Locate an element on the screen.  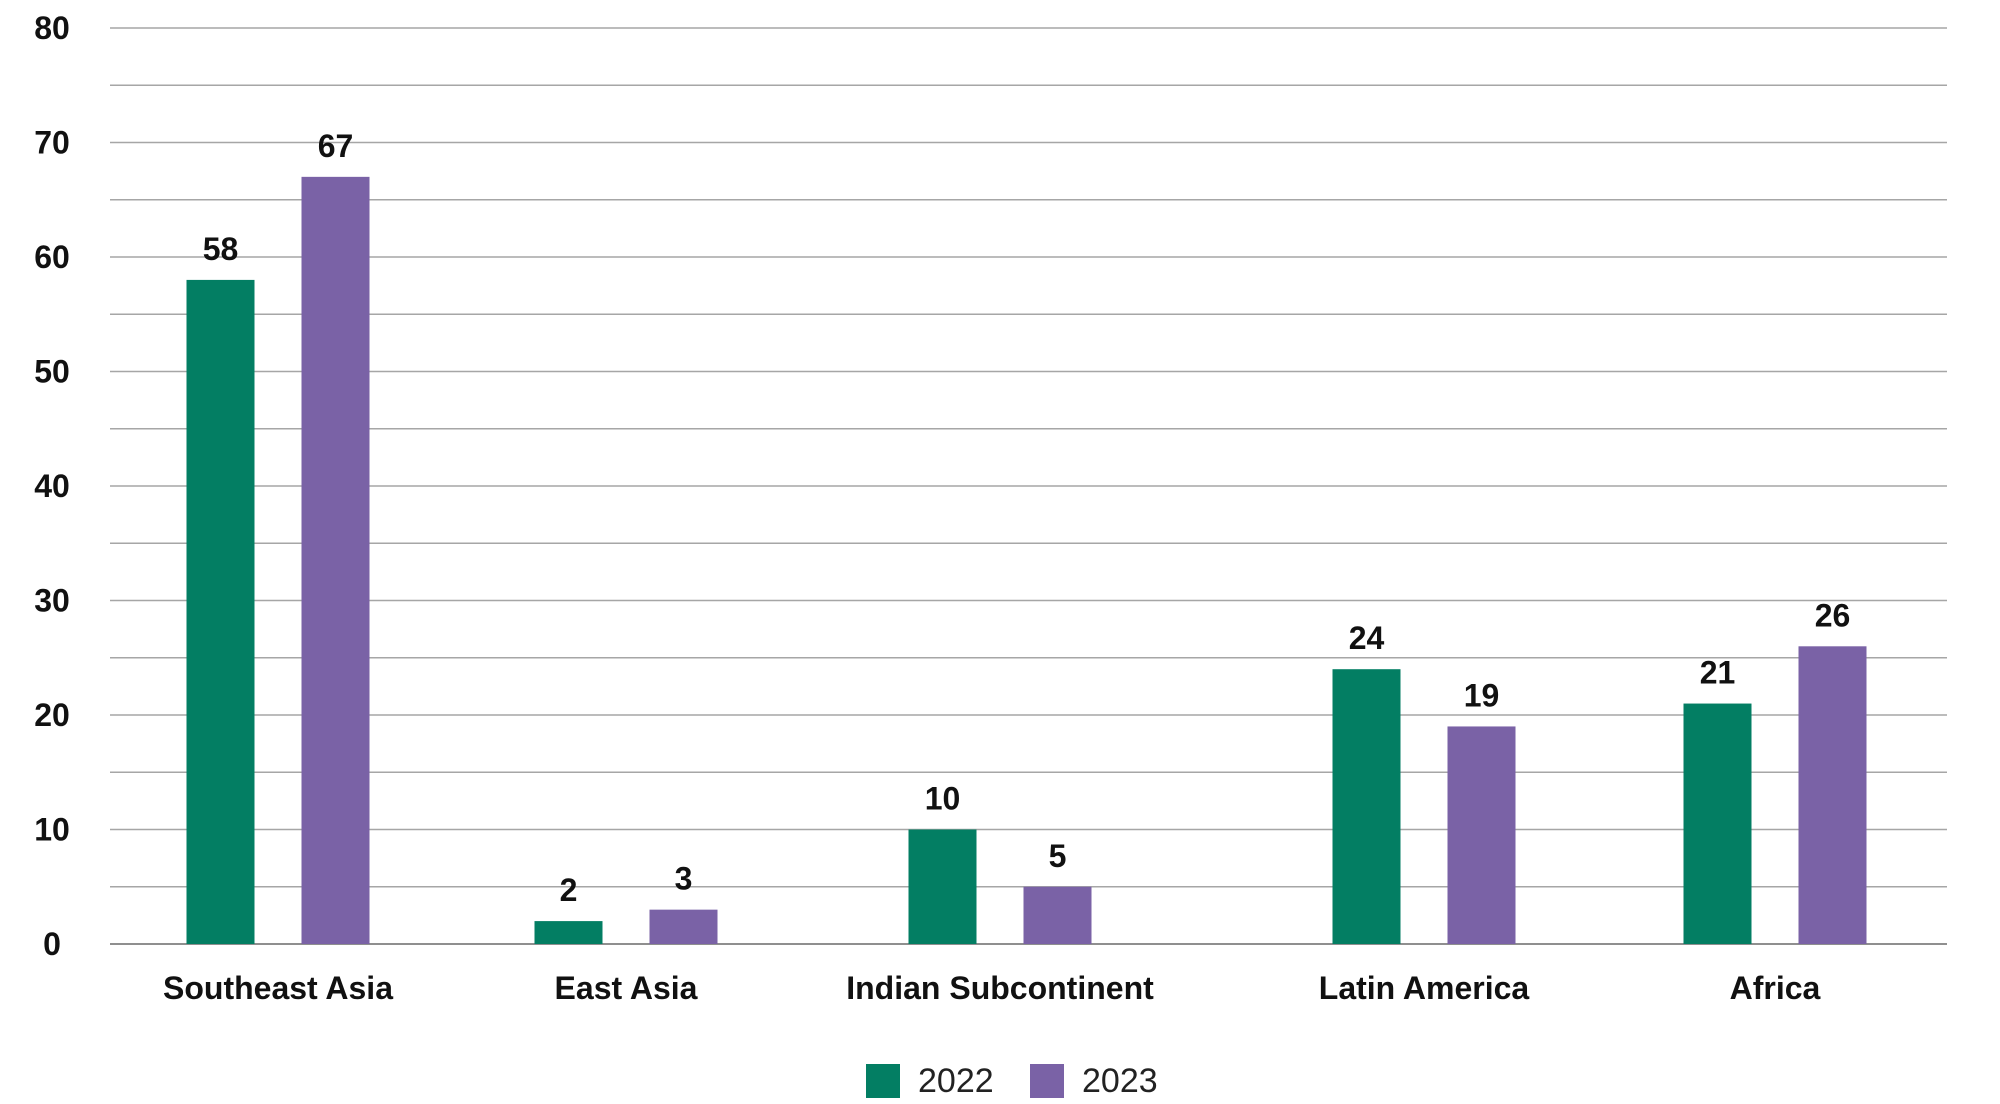
bar-2022-africa is located at coordinates (1717, 823).